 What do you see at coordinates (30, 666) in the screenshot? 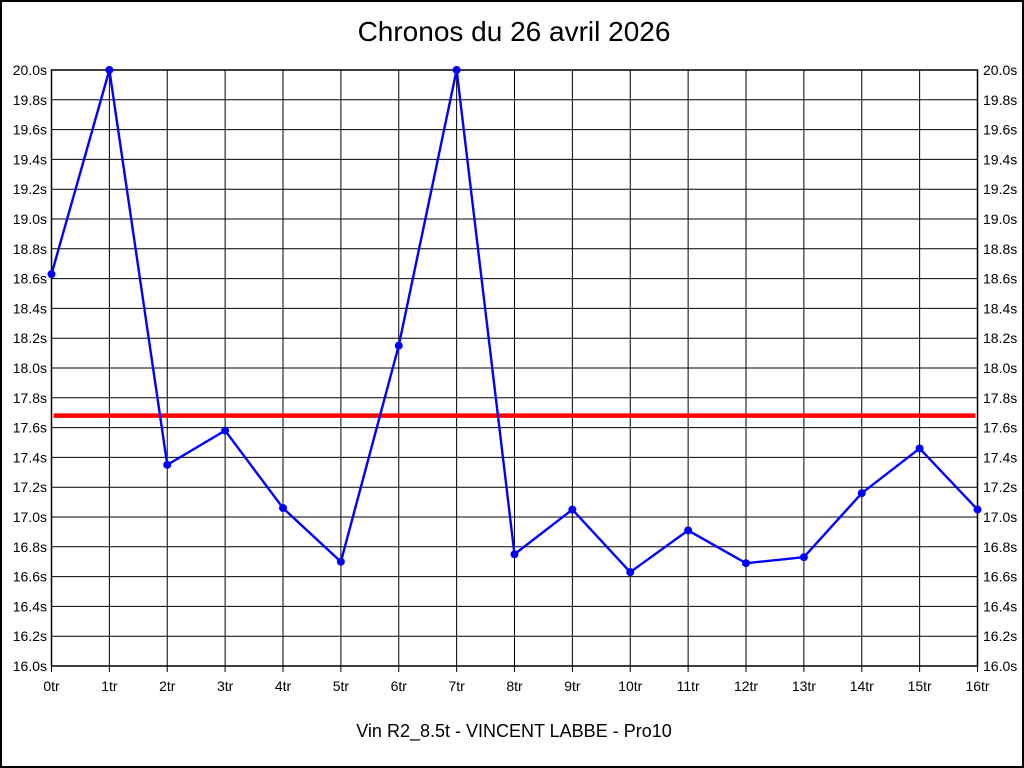
I see `y-axis-tick-label-left: 16.0s` at bounding box center [30, 666].